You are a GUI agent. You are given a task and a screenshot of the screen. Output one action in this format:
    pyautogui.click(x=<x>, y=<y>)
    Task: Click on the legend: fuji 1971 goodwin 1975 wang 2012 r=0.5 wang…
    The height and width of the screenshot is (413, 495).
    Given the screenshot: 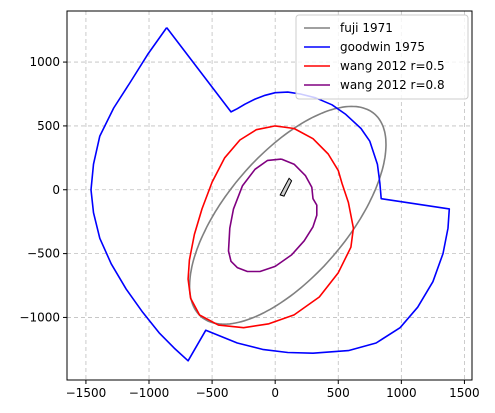 What is the action you would take?
    pyautogui.click(x=382, y=57)
    